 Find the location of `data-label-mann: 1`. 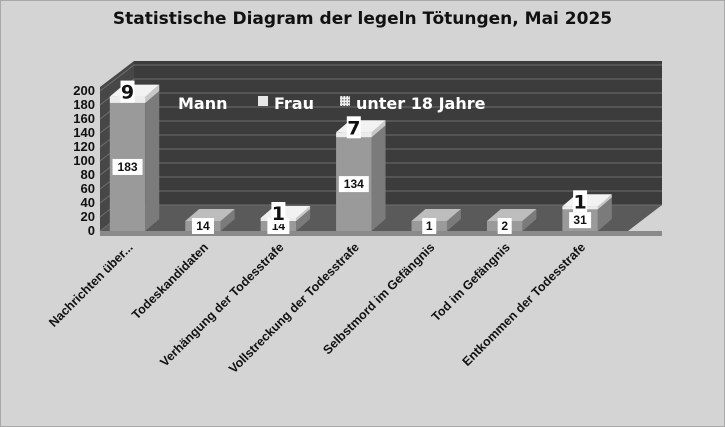

data-label-mann: 1 is located at coordinates (429, 226).